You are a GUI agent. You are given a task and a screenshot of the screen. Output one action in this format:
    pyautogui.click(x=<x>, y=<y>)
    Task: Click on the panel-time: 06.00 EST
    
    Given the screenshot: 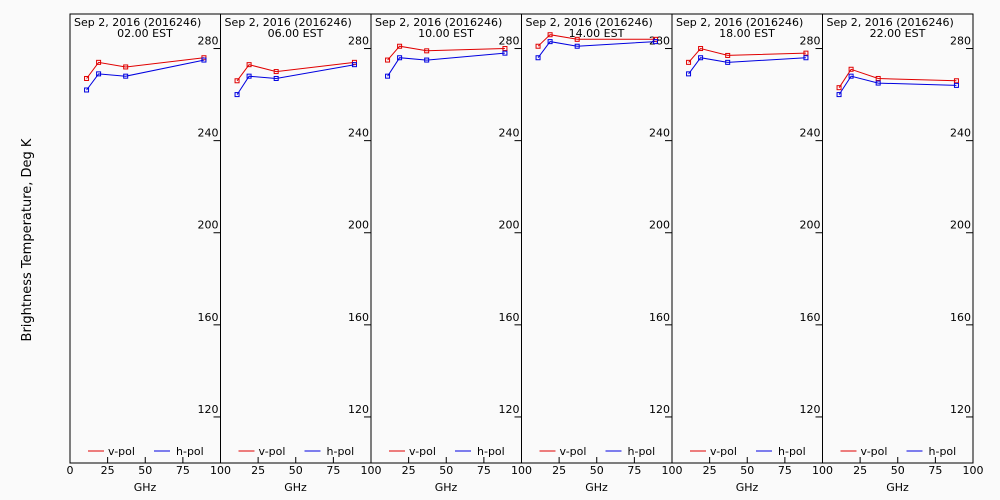 What is the action you would take?
    pyautogui.click(x=296, y=33)
    